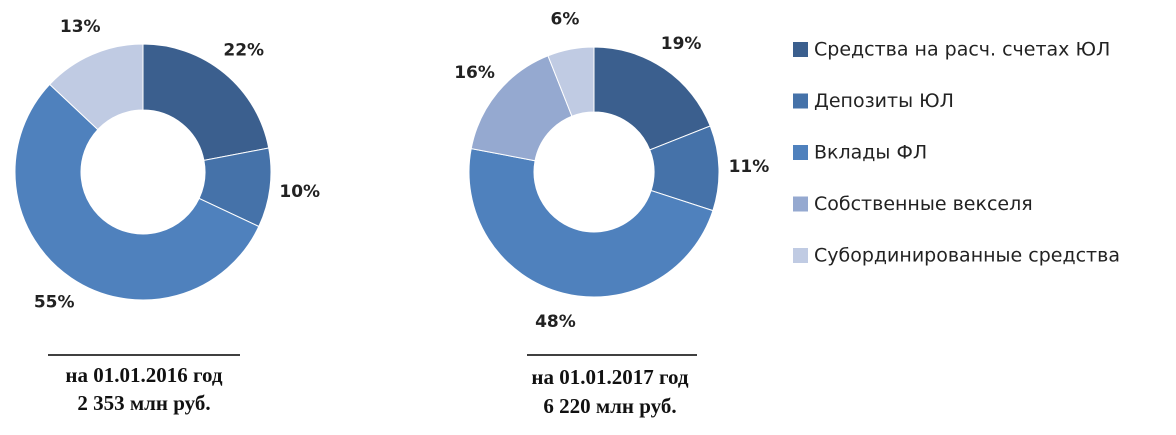 Image resolution: width=1176 pixels, height=435 pixels. What do you see at coordinates (884, 101) in the screenshot?
I see `legend-label: Депозиты ЮЛ` at bounding box center [884, 101].